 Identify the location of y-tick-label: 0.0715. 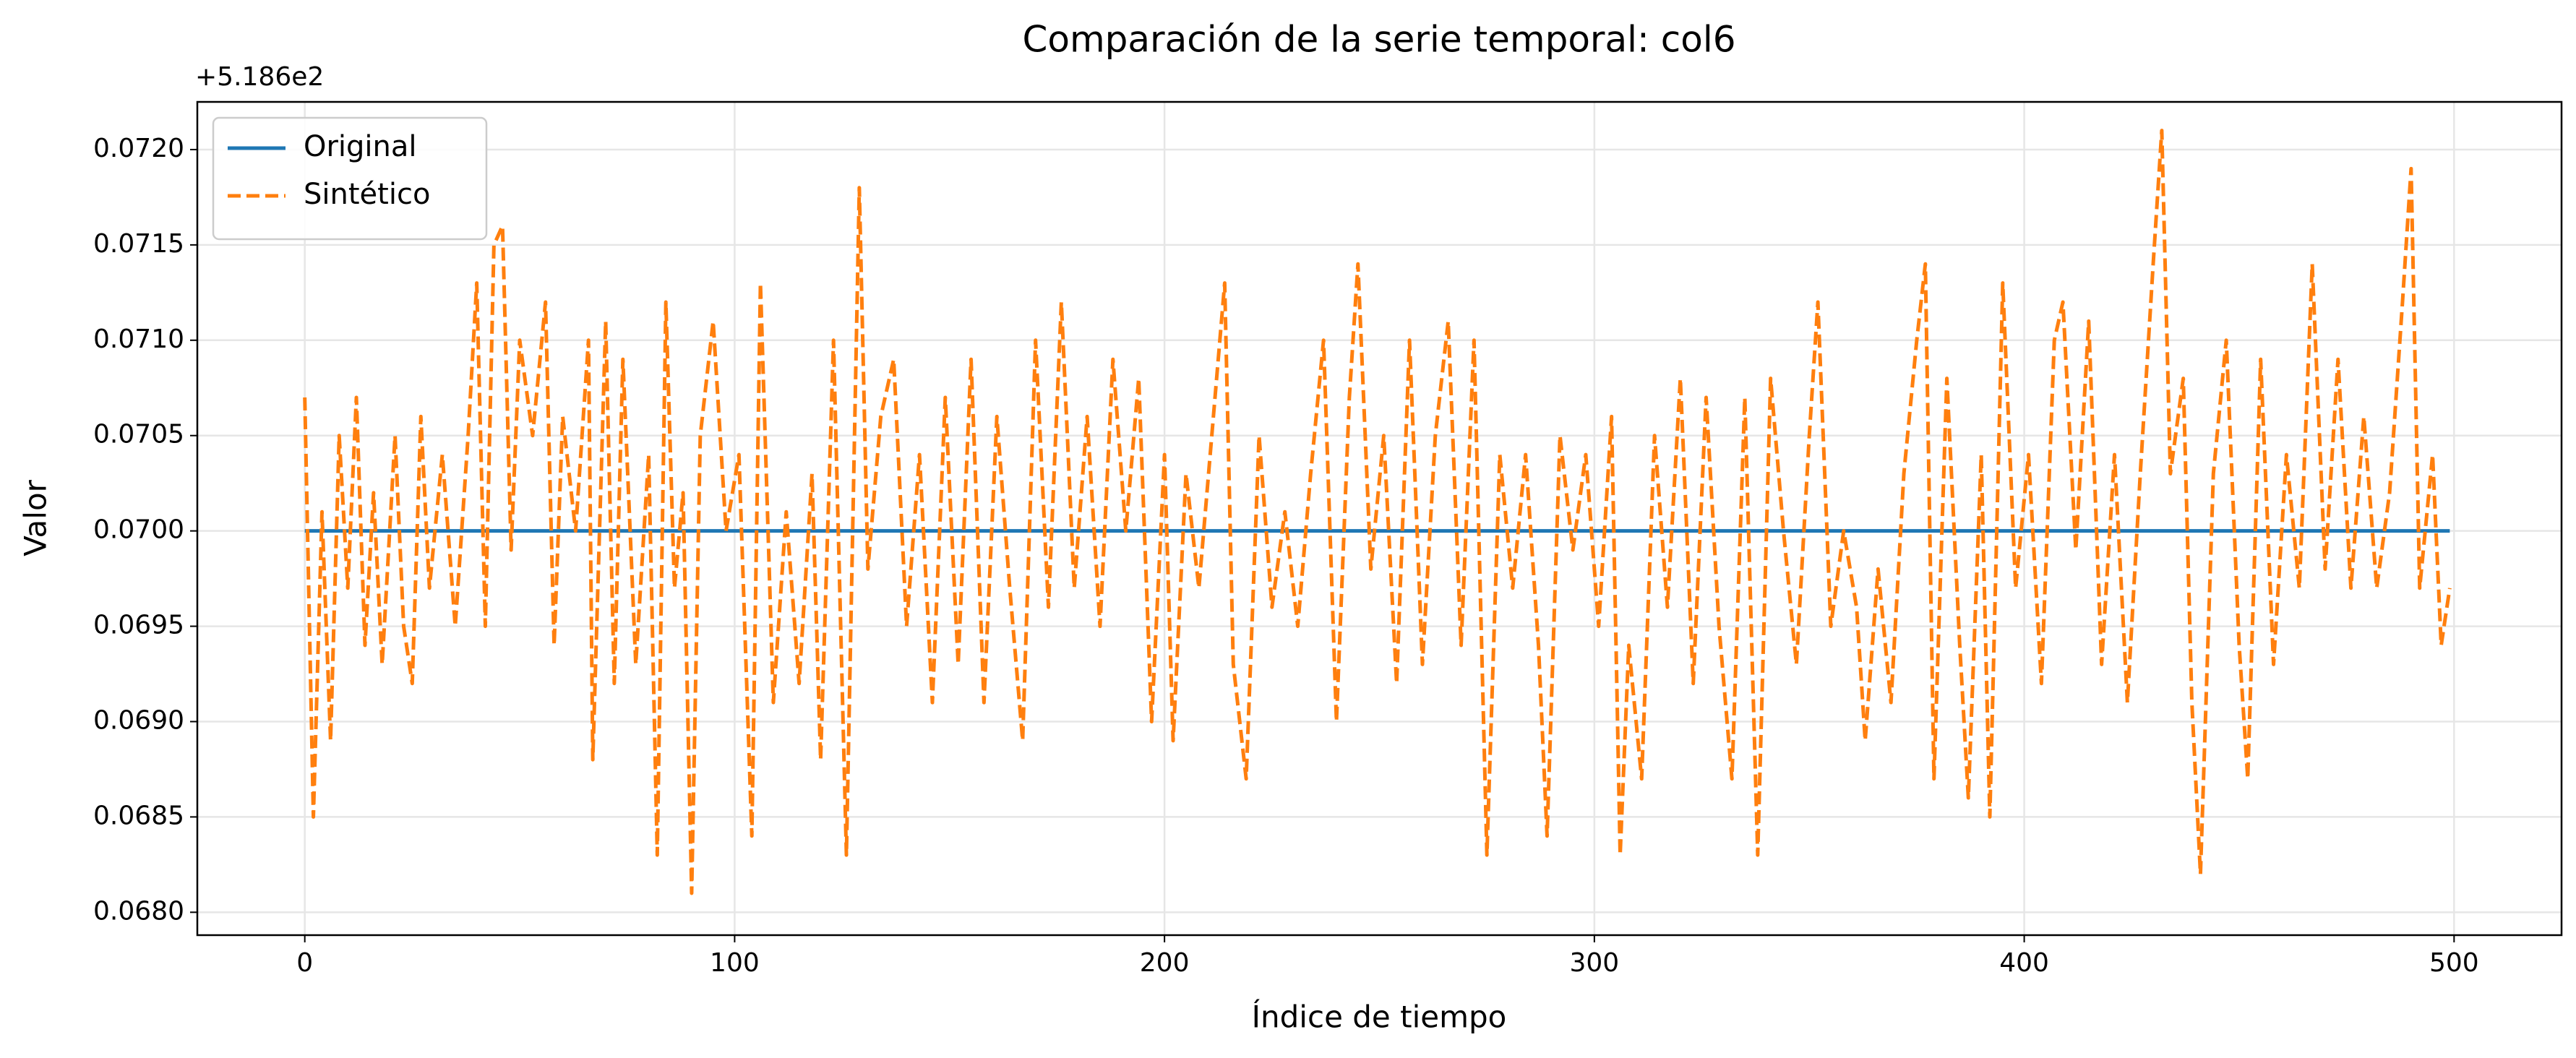
(138, 244).